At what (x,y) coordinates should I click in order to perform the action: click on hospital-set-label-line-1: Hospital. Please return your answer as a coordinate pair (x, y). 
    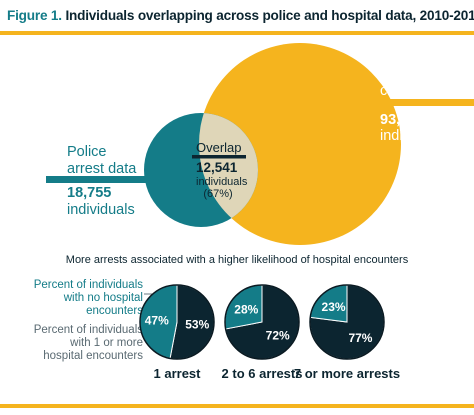
    Looking at the image, I should click on (406, 74).